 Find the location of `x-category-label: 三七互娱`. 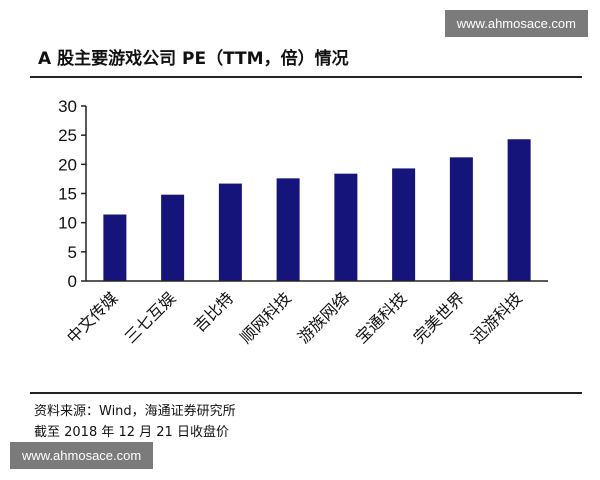

x-category-label: 三七互娱 is located at coordinates (150, 317).